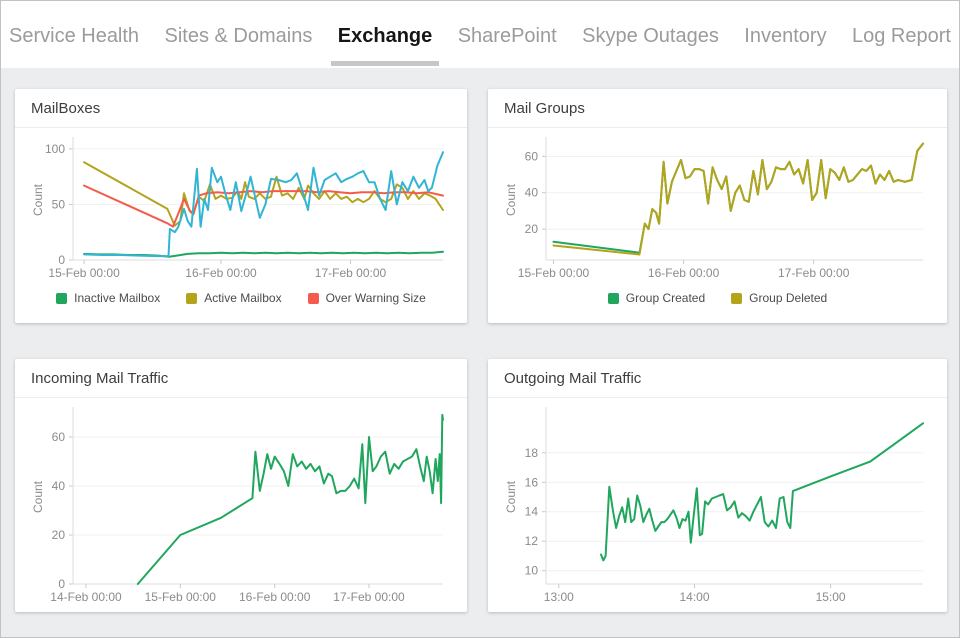 This screenshot has width=960, height=638. What do you see at coordinates (532, 541) in the screenshot?
I see `svg-text: 12` at bounding box center [532, 541].